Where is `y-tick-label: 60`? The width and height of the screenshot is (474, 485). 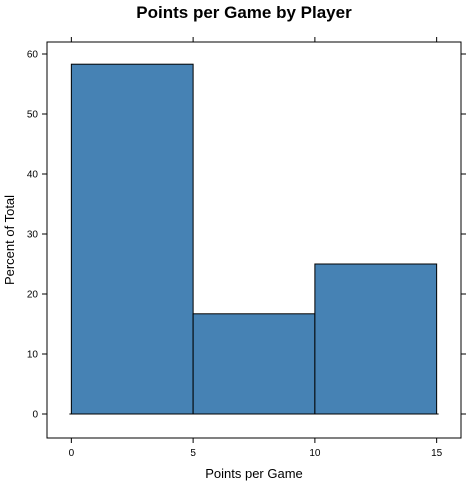 y-tick-label: 60 is located at coordinates (33, 55).